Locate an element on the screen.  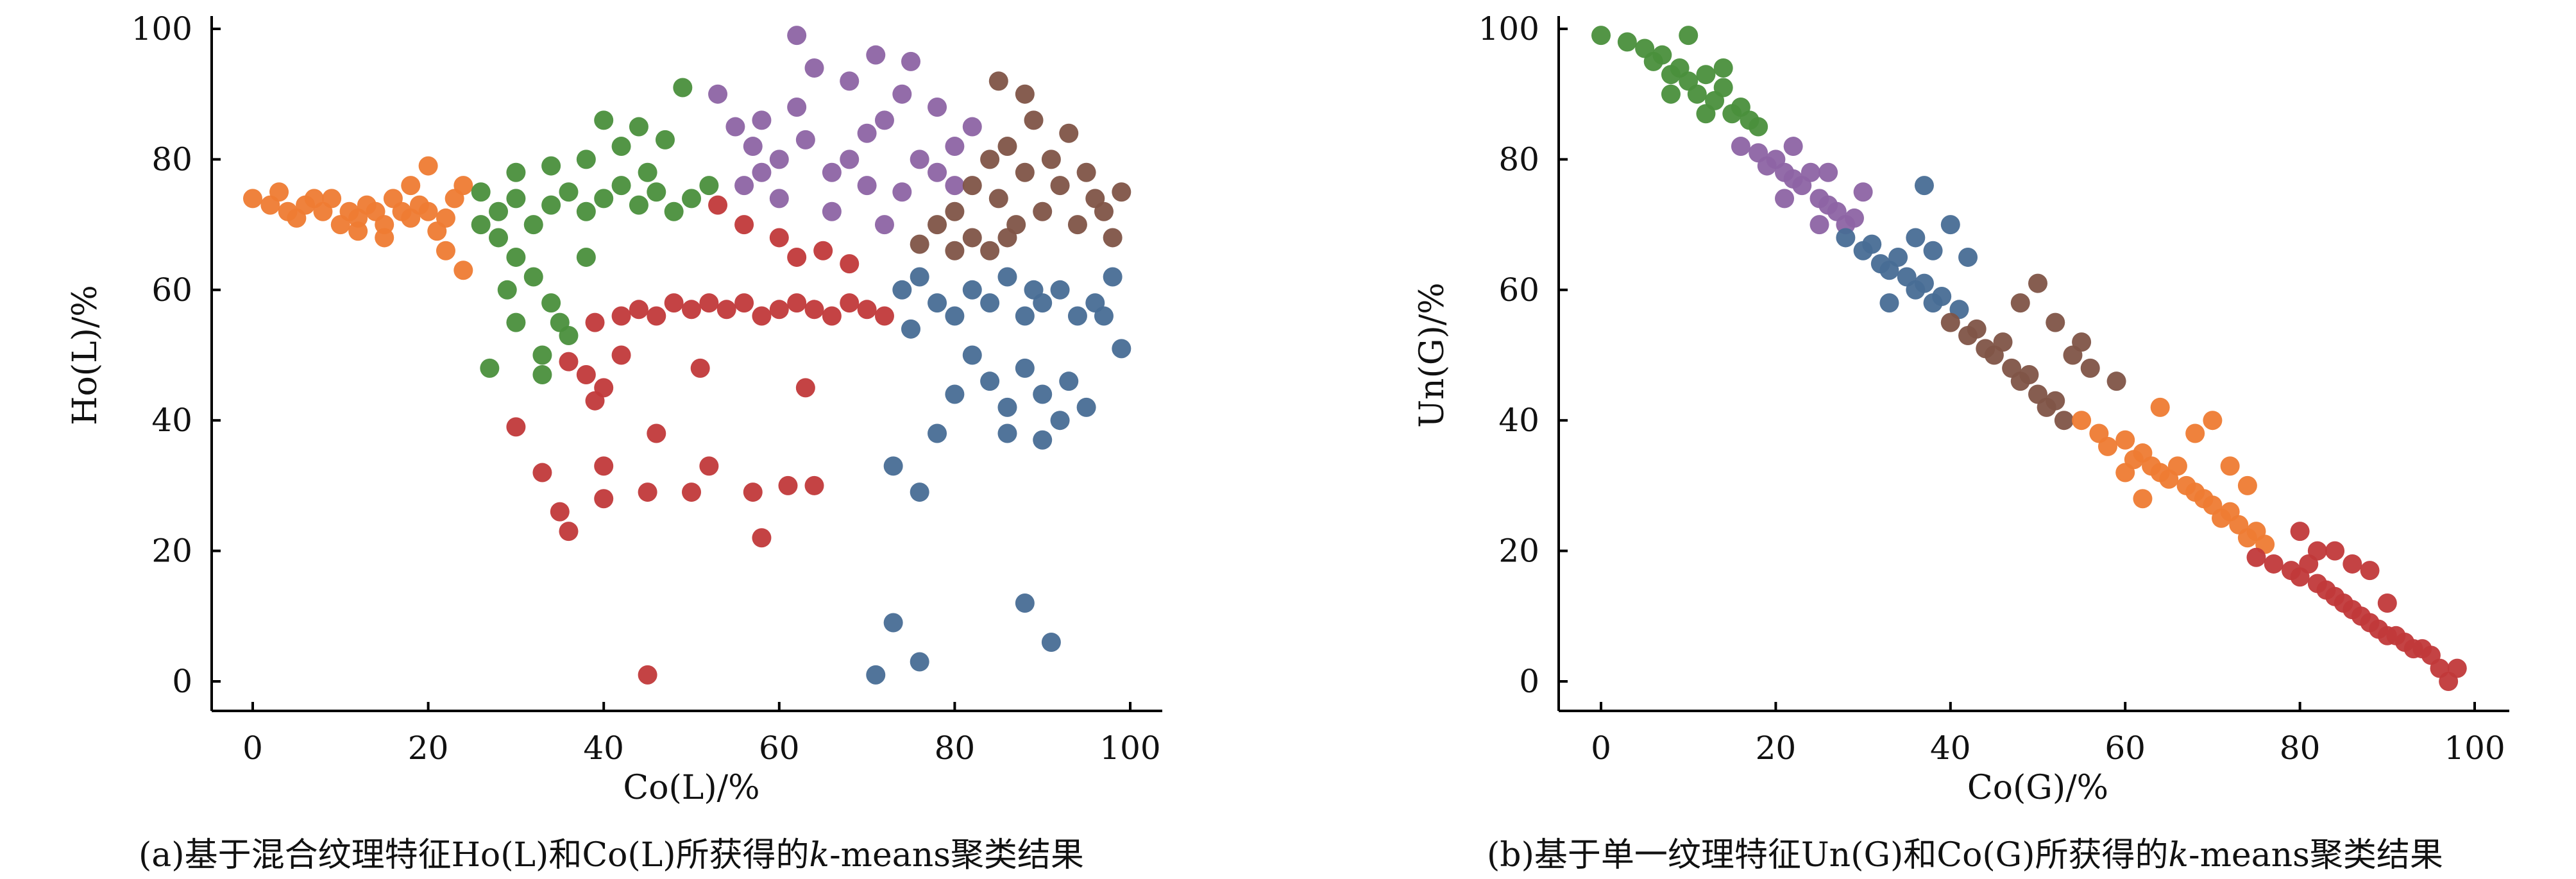
x-tick-label: 40 is located at coordinates (1950, 748).